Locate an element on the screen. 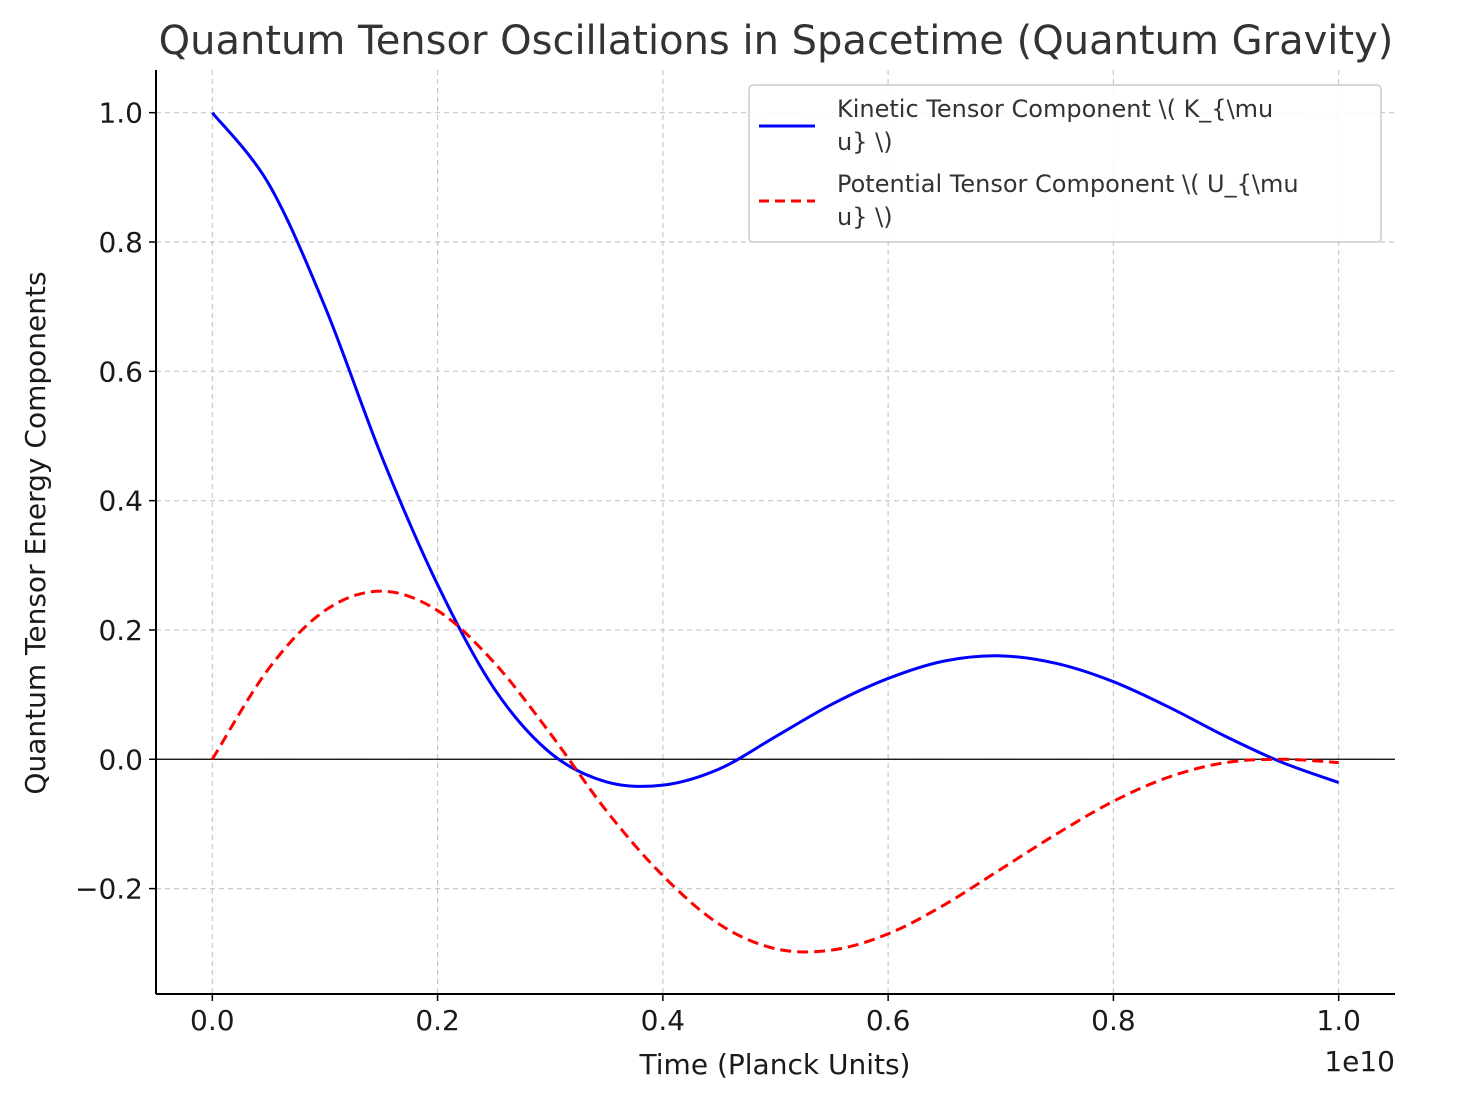 This screenshot has width=1481, height=1106. y-tick-label-2: 0.2 is located at coordinates (120, 630).